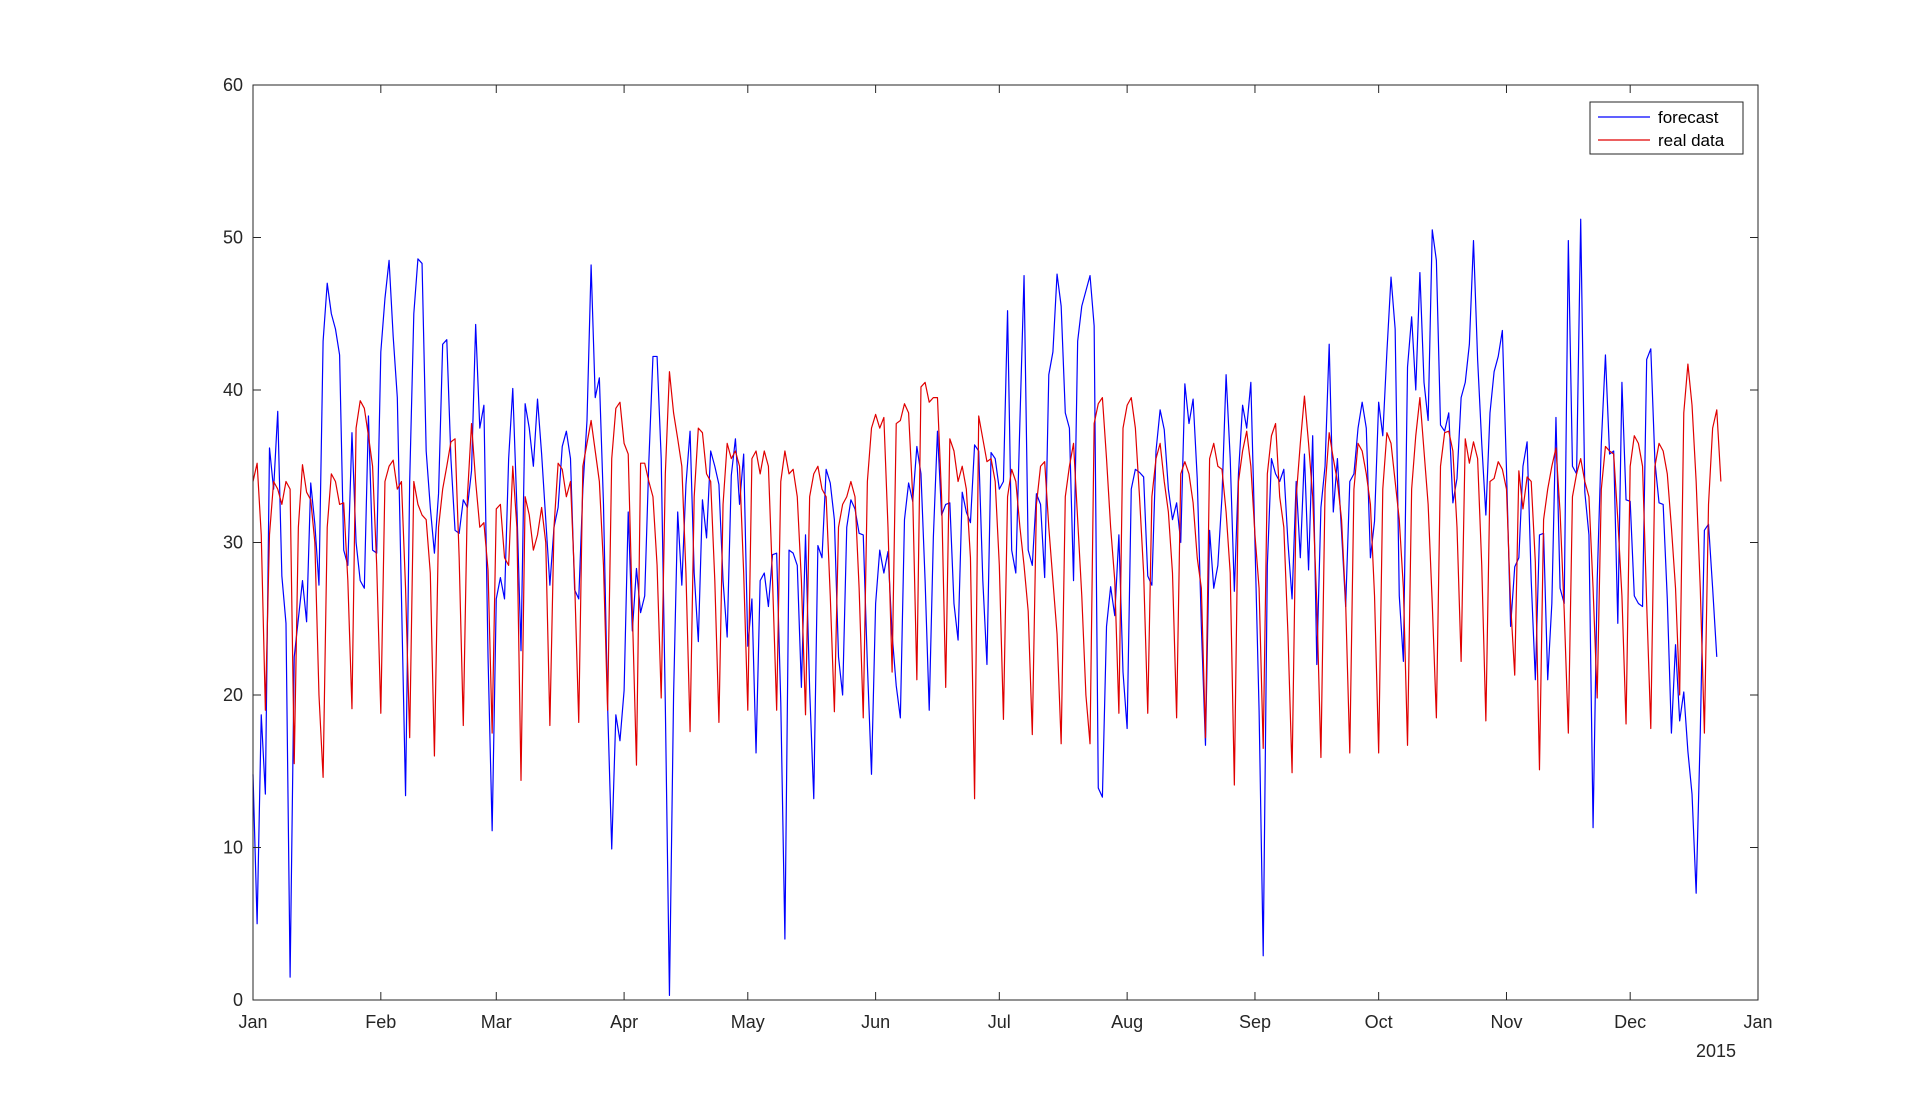  Describe the element at coordinates (496, 1022) in the screenshot. I see `x-tick-label: Mar` at that location.